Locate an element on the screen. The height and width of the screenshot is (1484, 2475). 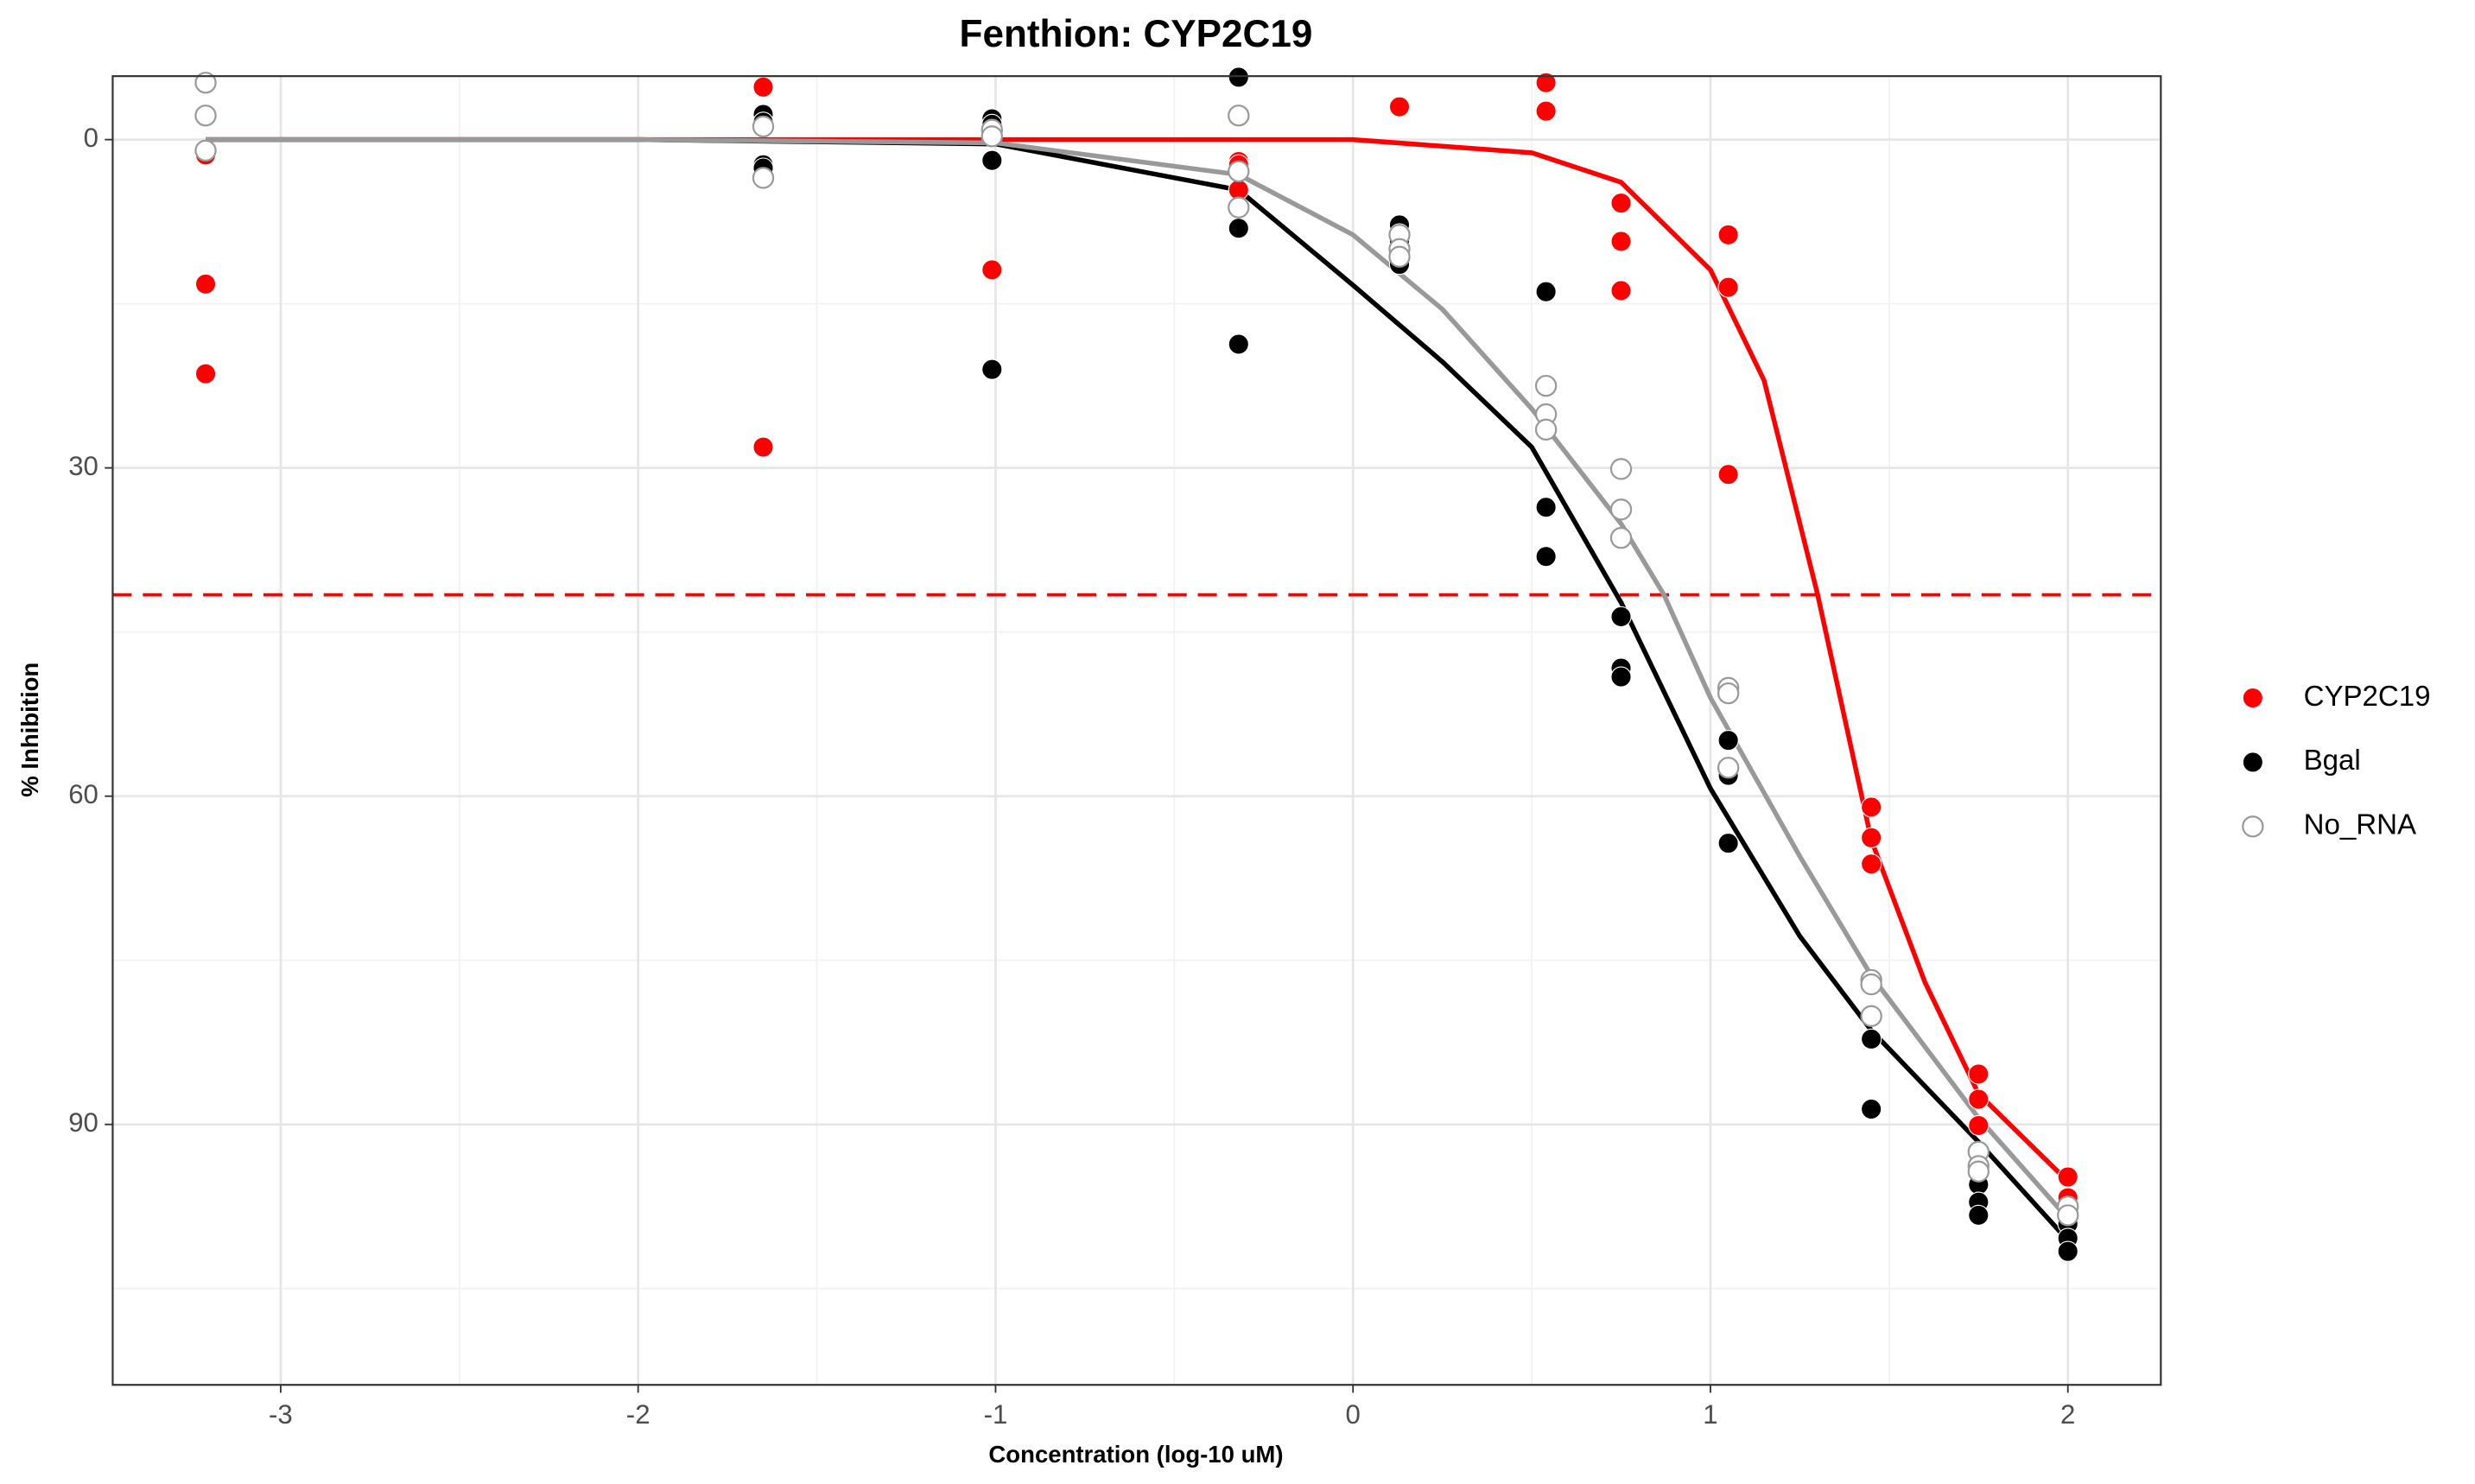
legend-label: No_RNA is located at coordinates (2360, 825).